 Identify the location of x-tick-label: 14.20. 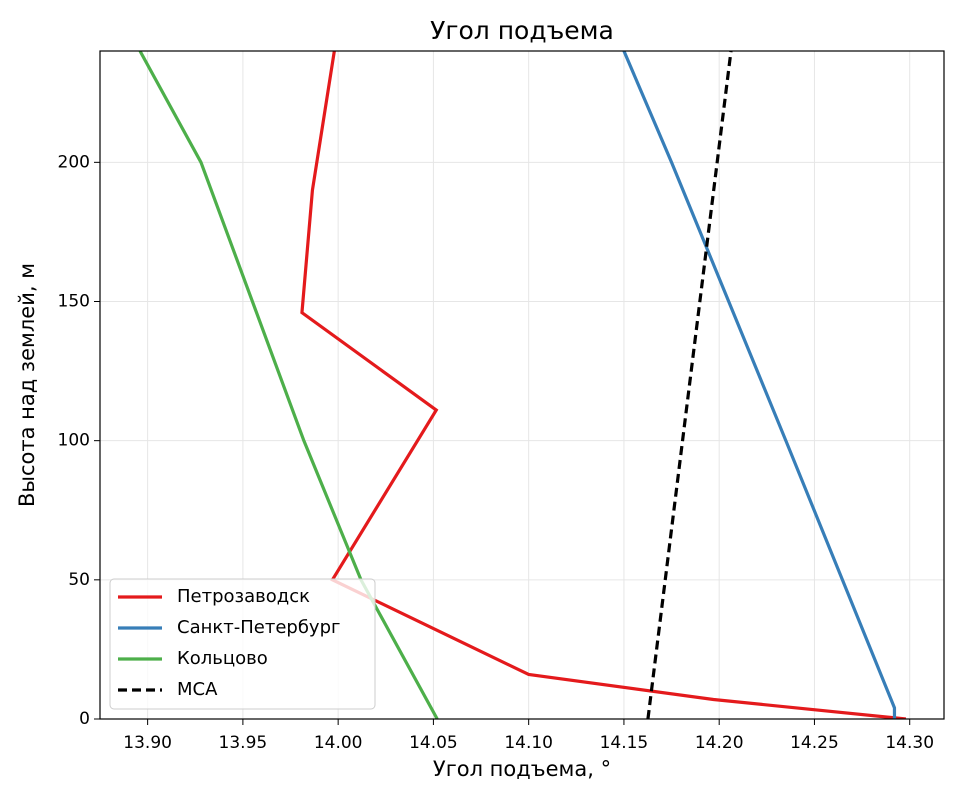
(719, 743).